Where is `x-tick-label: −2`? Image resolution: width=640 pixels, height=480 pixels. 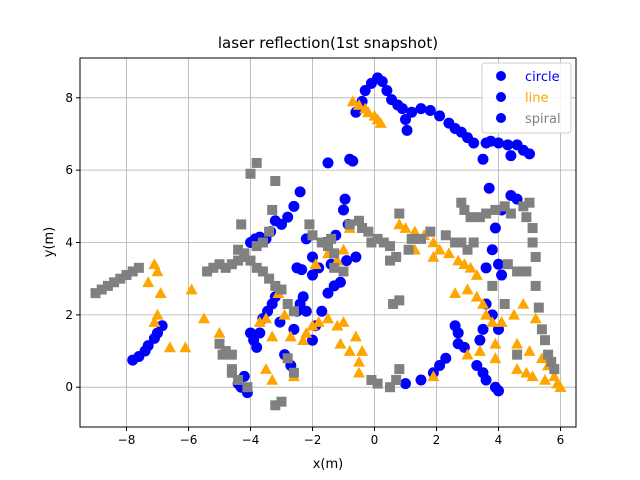 x-tick-label: −2 is located at coordinates (313, 440).